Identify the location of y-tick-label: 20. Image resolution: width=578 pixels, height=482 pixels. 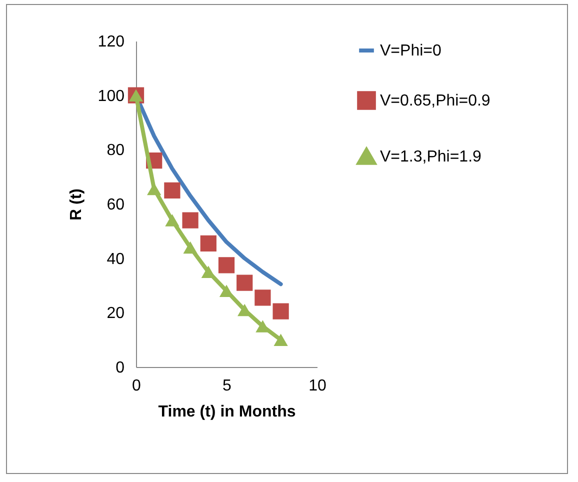
(115, 313).